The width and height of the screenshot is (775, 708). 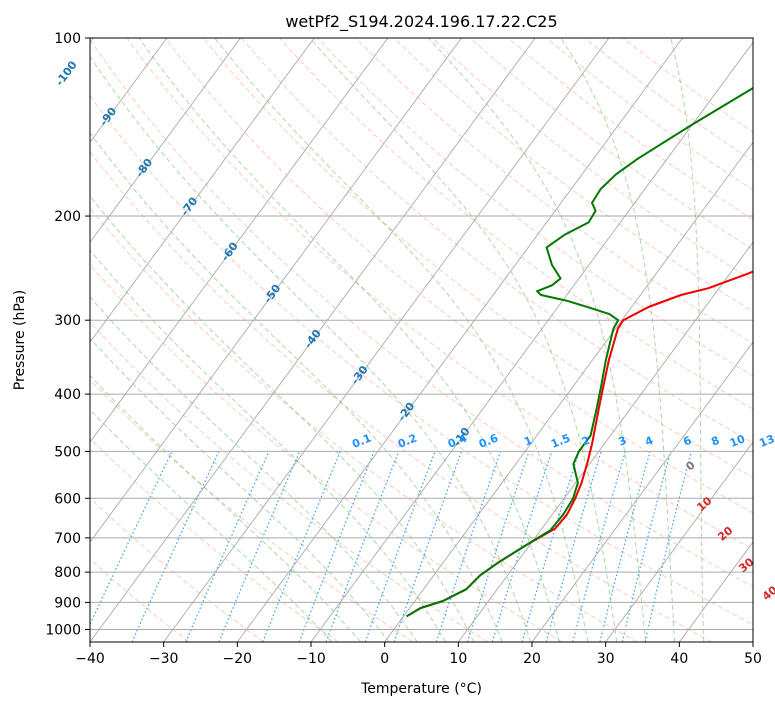 What do you see at coordinates (532, 659) in the screenshot?
I see `x-tick-label: 20` at bounding box center [532, 659].